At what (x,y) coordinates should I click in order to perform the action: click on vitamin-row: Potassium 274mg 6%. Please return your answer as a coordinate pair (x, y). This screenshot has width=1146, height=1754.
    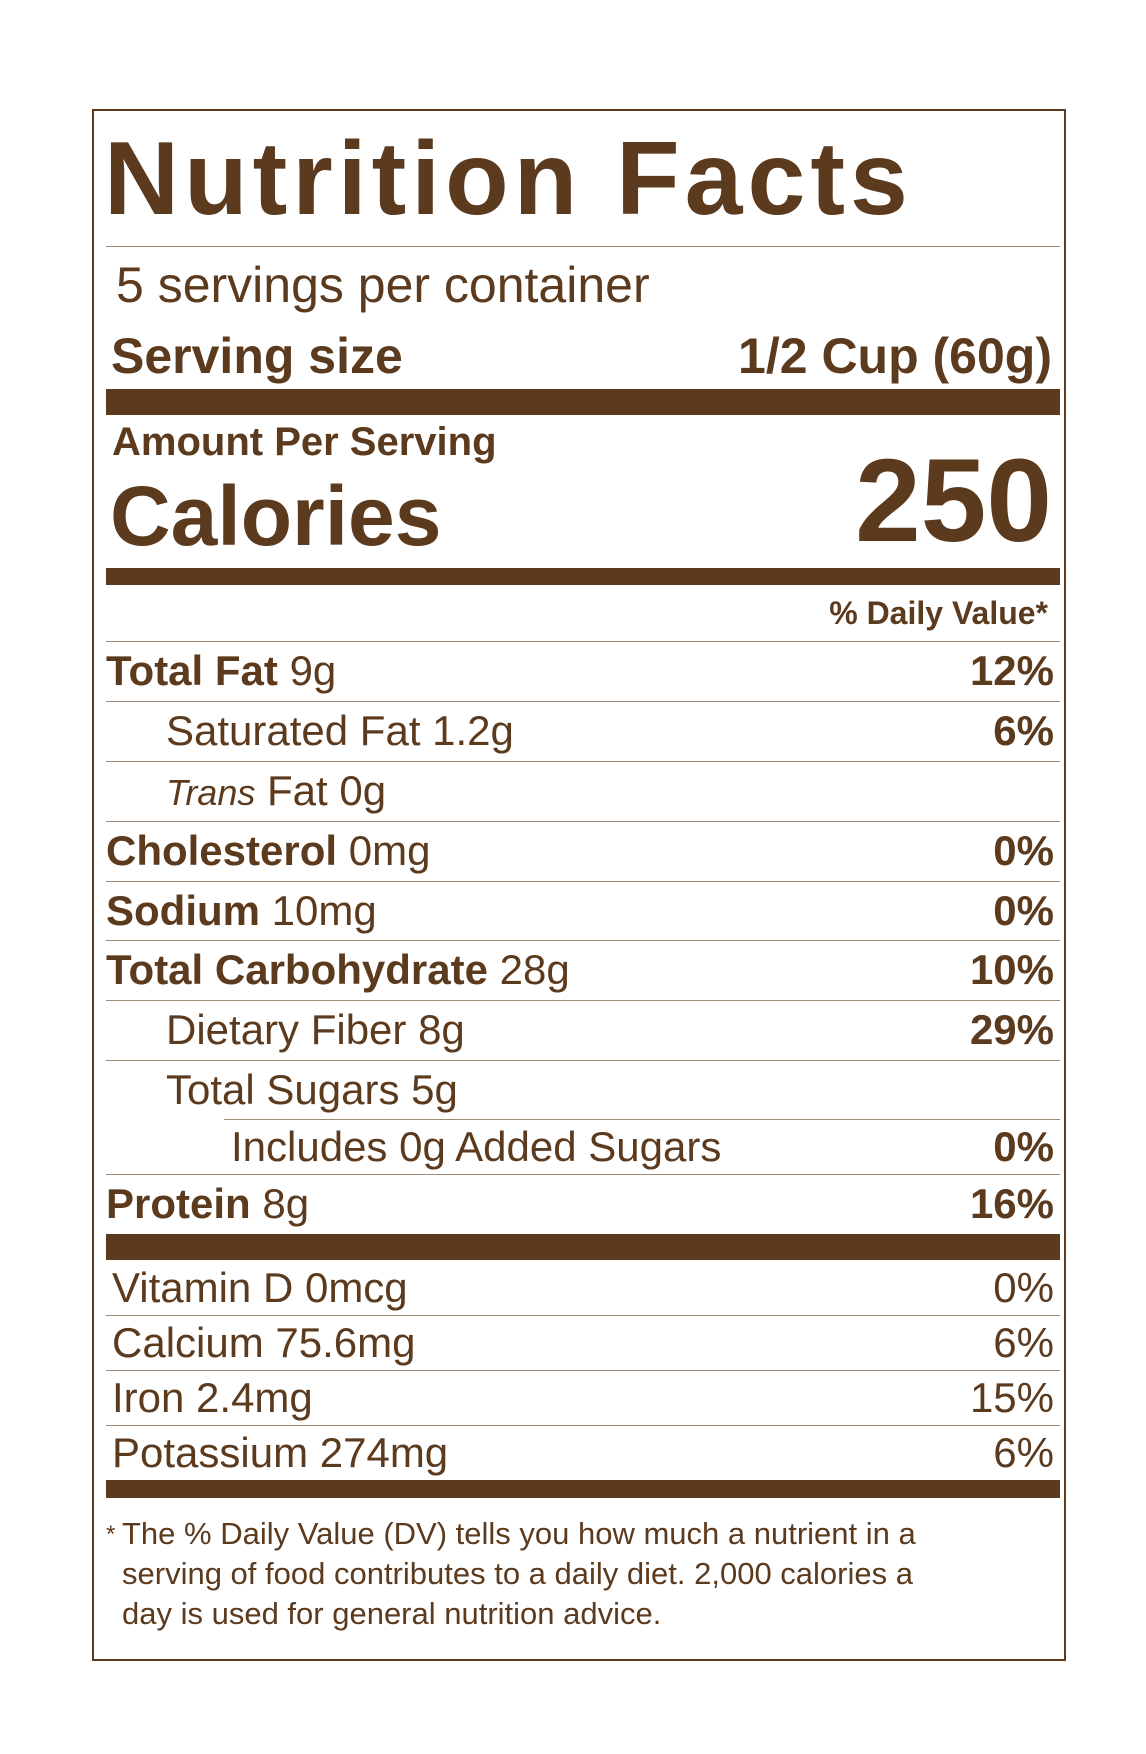
    Looking at the image, I should click on (583, 1452).